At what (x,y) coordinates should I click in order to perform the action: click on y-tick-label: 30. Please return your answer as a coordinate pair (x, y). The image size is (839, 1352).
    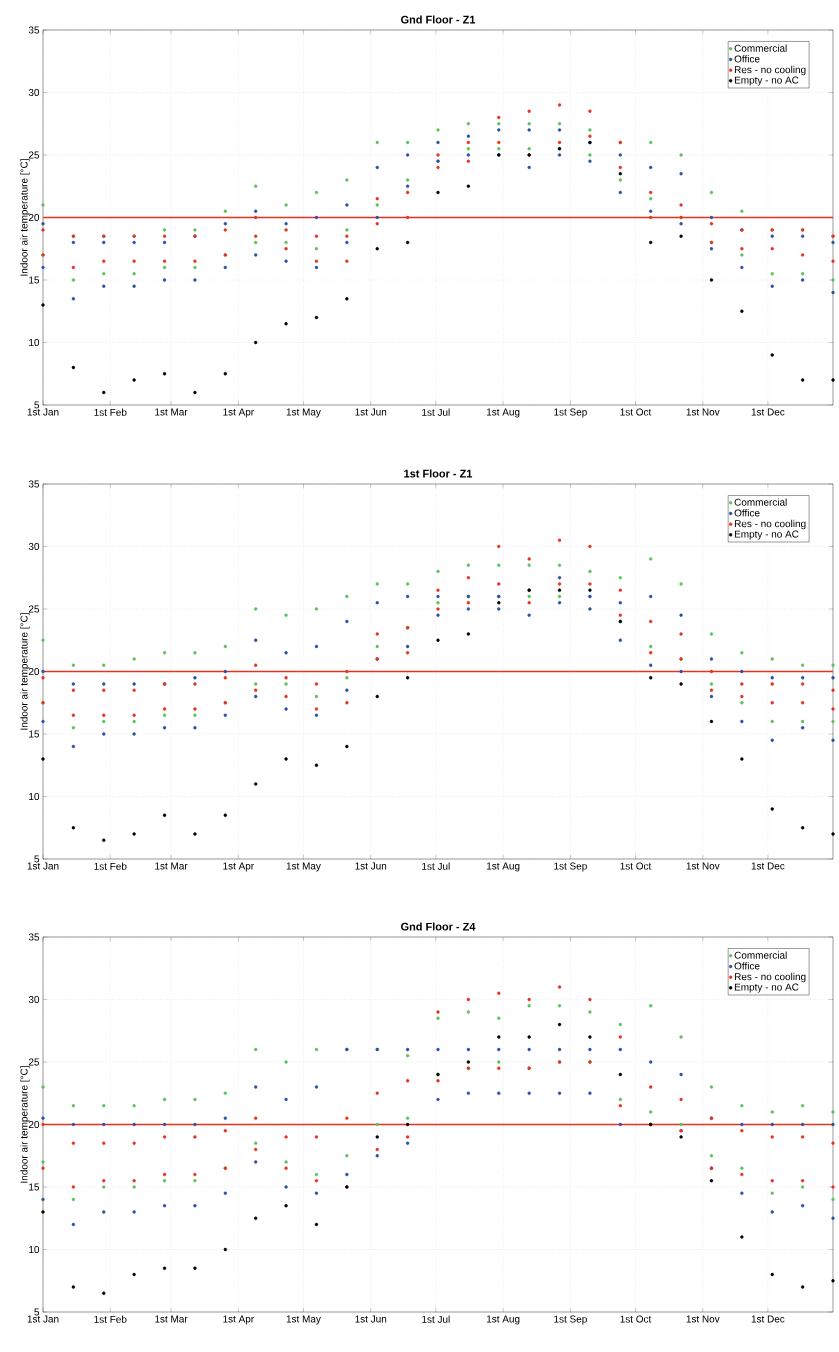
    Looking at the image, I should click on (34, 999).